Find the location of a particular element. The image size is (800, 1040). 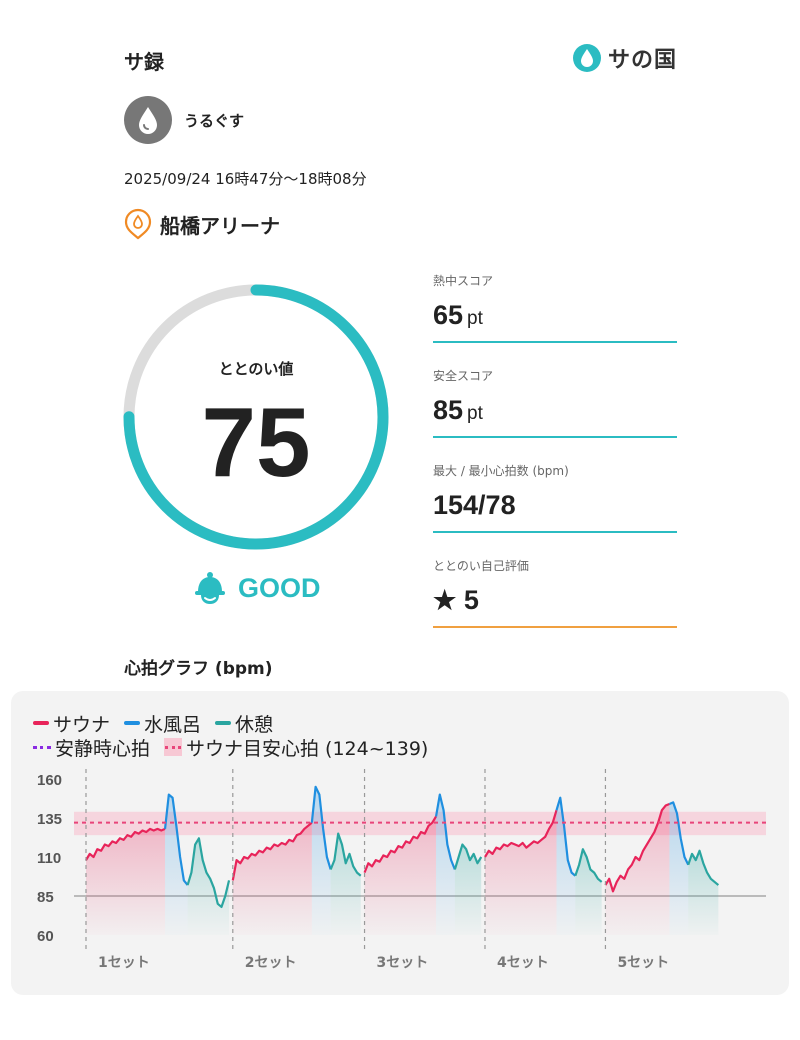

score-ring: ととのい値 75 is located at coordinates (256, 417).